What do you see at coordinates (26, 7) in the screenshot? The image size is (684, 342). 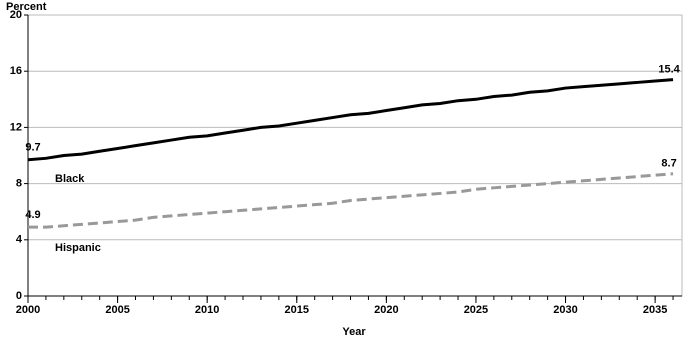 I see `y-axis-title: Percent` at bounding box center [26, 7].